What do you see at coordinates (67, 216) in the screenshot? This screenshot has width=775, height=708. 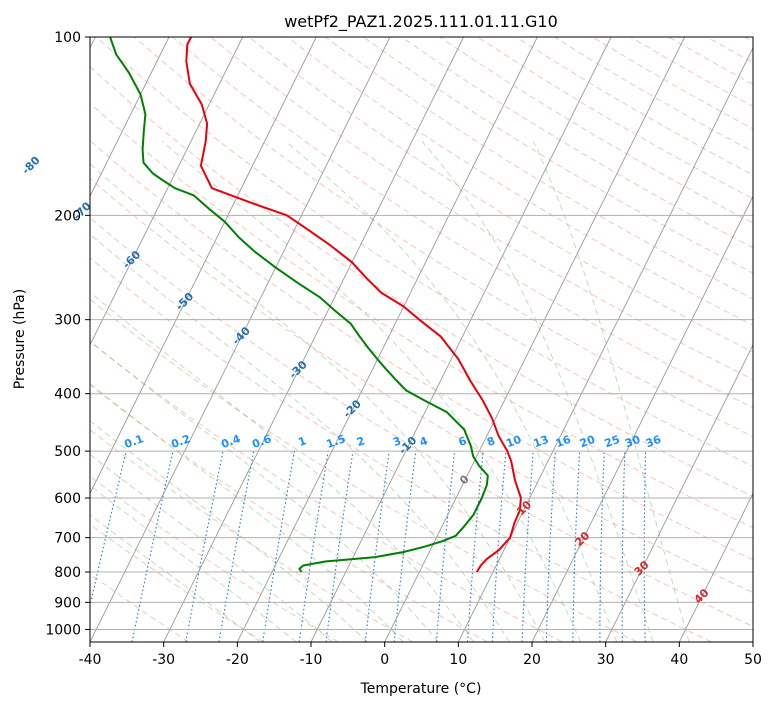 I see `y-tick-label: 200` at bounding box center [67, 216].